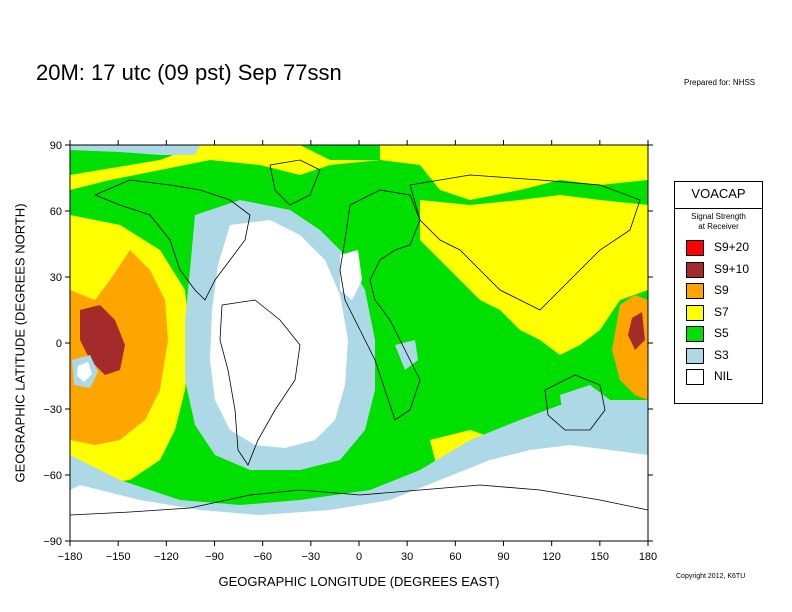  I want to click on legend-label: S7, so click(721, 311).